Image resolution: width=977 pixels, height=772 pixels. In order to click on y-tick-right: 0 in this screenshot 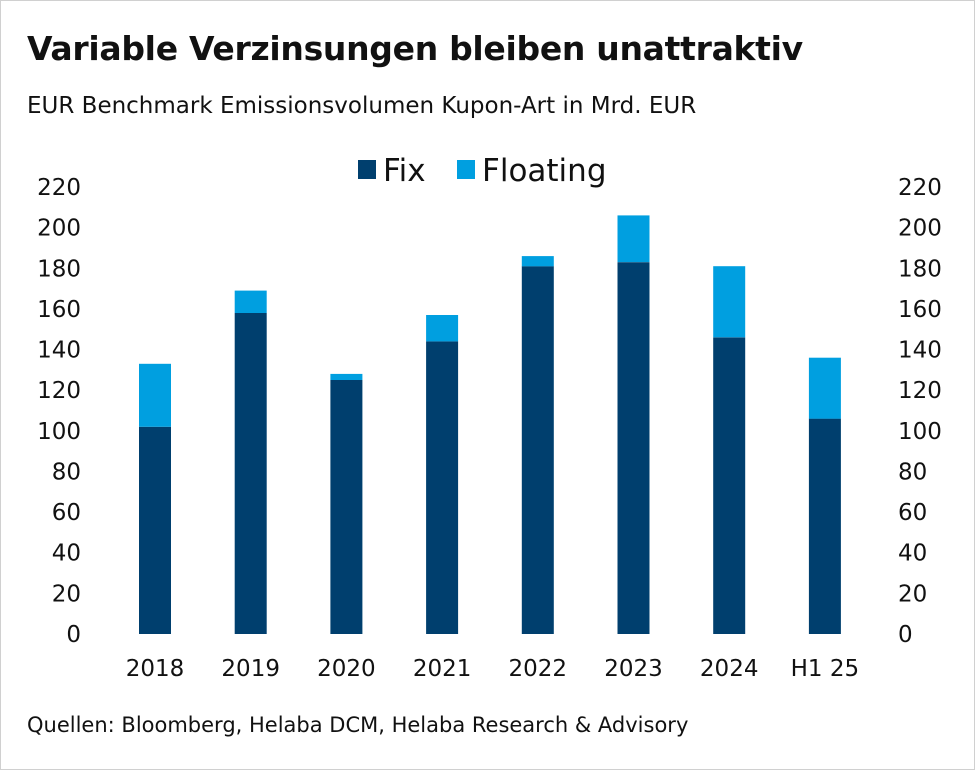, I will do `click(905, 635)`.